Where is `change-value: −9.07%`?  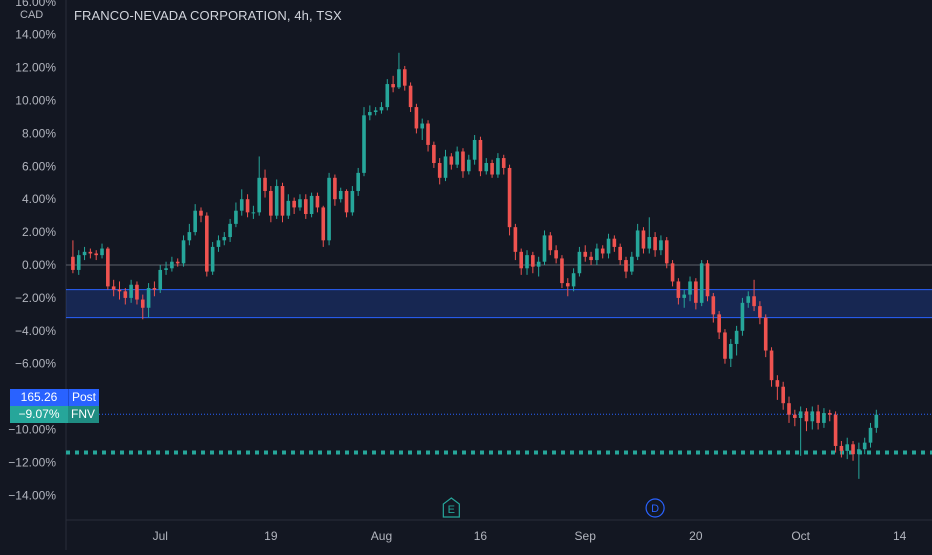
change-value: −9.07% is located at coordinates (39, 414).